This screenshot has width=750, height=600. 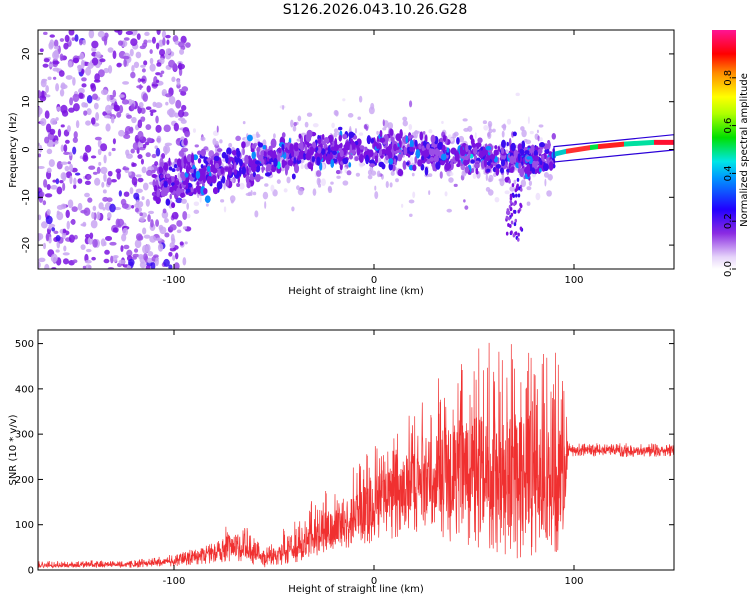 I want to click on snr-y-tick-label: 0, so click(x=31, y=571).